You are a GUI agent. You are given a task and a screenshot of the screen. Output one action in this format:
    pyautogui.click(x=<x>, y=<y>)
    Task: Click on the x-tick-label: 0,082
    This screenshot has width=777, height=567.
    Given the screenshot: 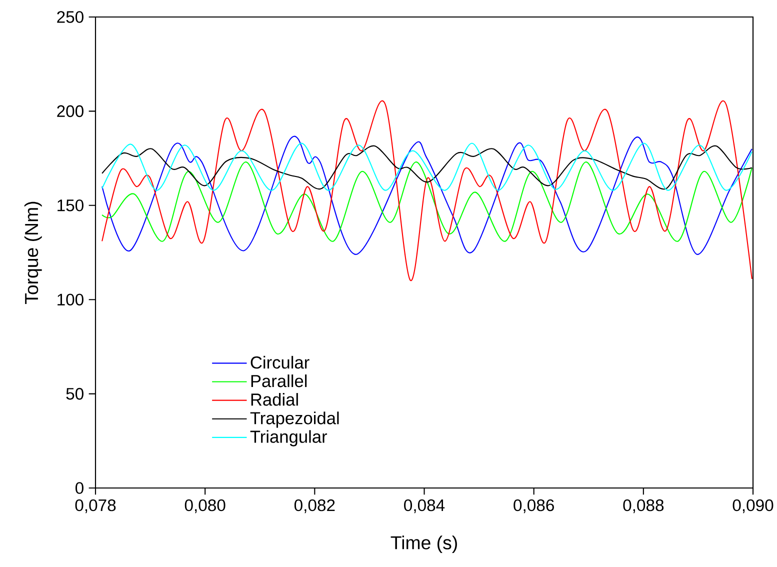 What is the action you would take?
    pyautogui.click(x=314, y=506)
    